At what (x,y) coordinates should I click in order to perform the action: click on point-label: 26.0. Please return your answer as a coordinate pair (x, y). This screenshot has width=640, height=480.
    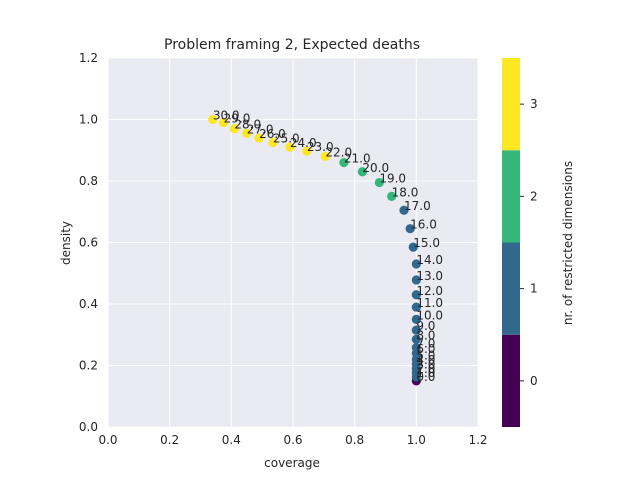
    Looking at the image, I should click on (272, 134).